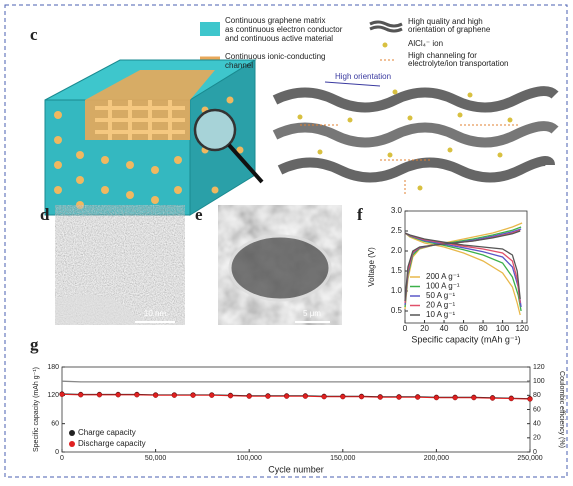 The height and width of the screenshot is (486, 573). I want to click on panel-label: d, so click(45, 214).